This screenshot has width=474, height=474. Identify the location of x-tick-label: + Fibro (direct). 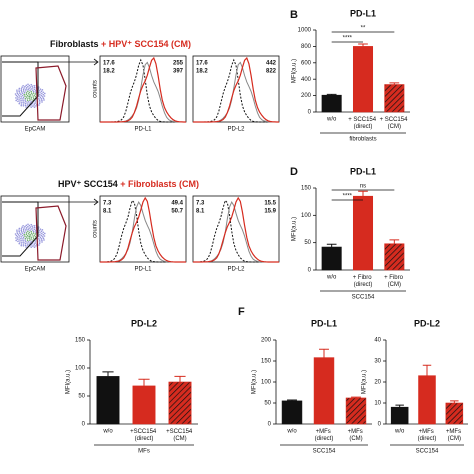
(363, 281).